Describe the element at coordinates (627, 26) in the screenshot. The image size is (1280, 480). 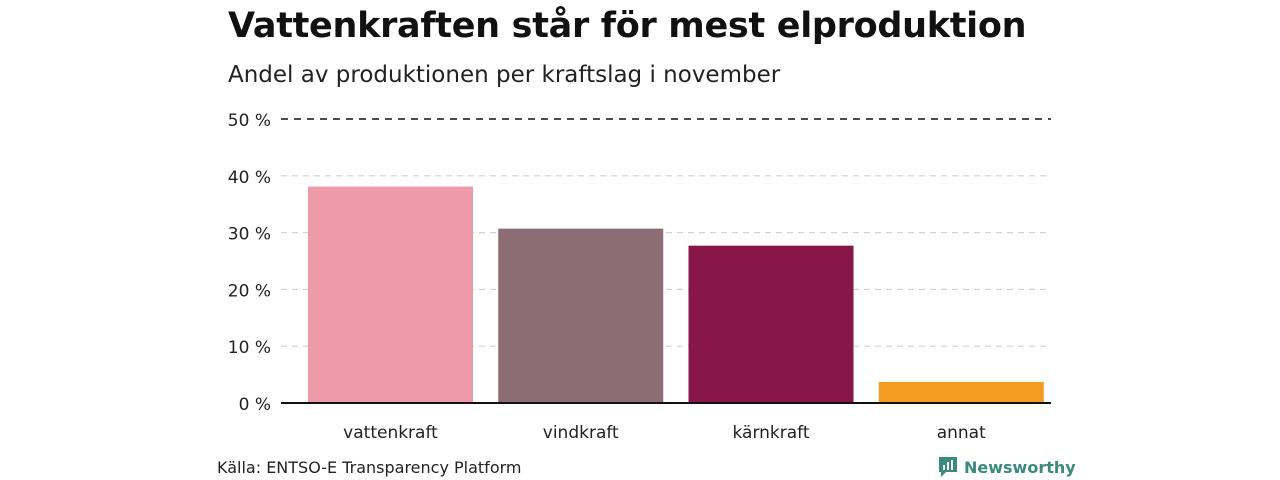
I see `chart-title: Vattenkraften står för mest elproduktion` at that location.